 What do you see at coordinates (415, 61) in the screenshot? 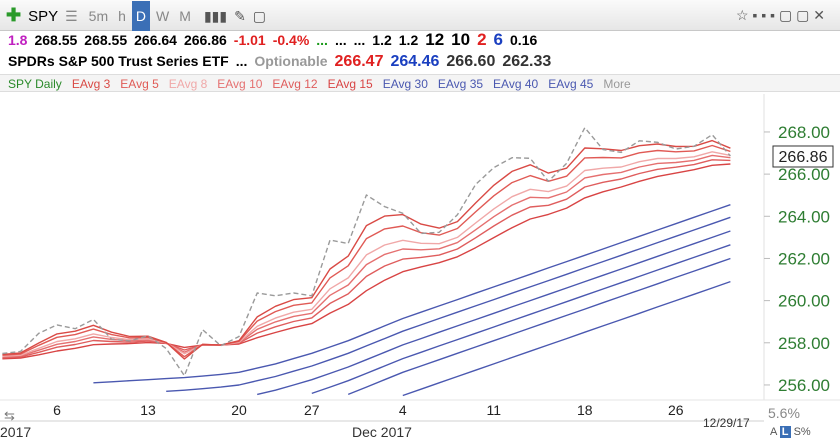
I see `description-item: 264.46` at bounding box center [415, 61].